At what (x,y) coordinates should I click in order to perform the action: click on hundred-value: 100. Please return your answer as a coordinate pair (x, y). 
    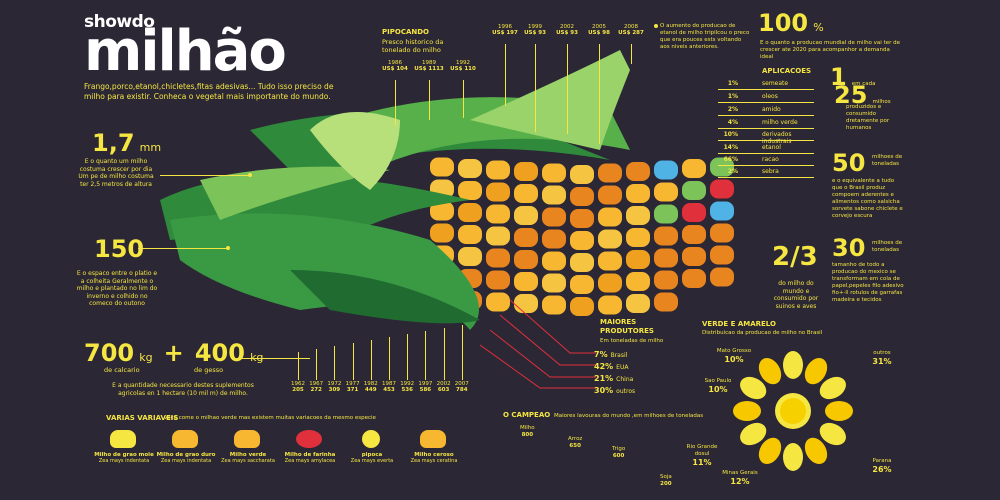
    Looking at the image, I should click on (783, 23).